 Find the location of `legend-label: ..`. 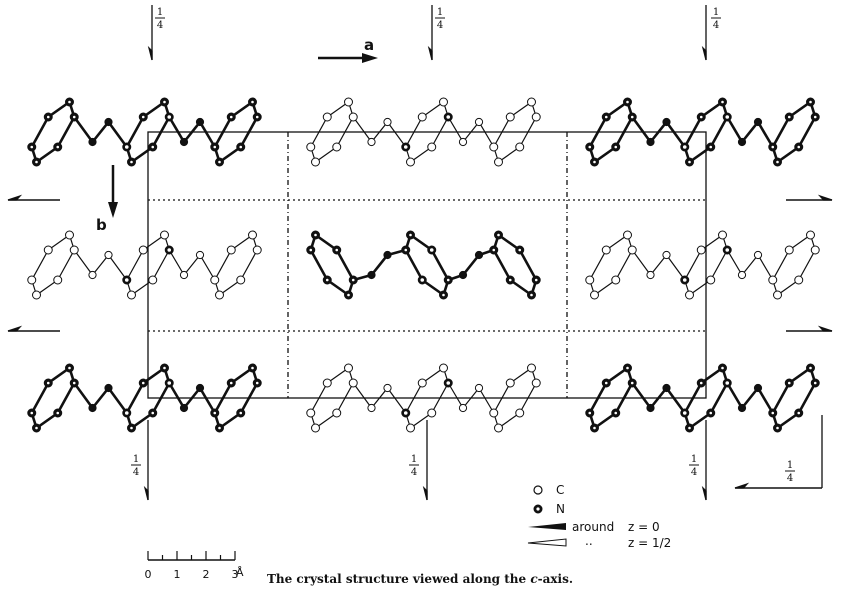

legend-label: .. is located at coordinates (589, 541).